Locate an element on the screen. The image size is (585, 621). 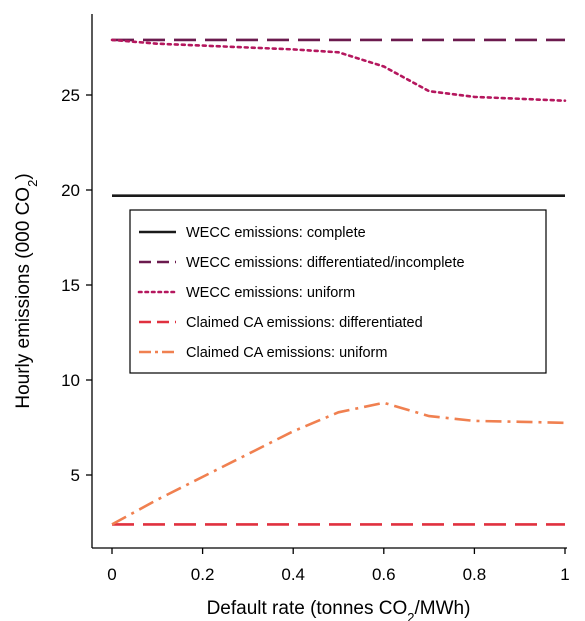
series-line is located at coordinates (338, 70).